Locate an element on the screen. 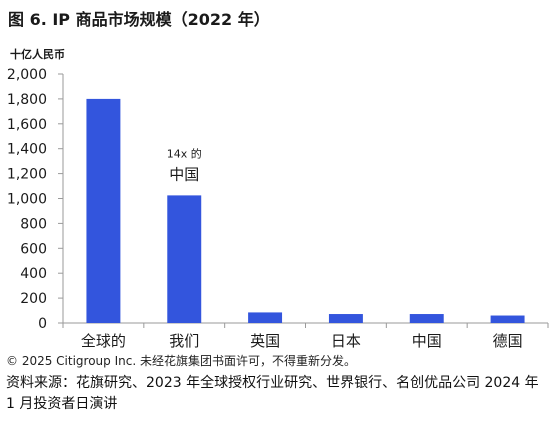  y-tick-label: 1,600 is located at coordinates (27, 125).